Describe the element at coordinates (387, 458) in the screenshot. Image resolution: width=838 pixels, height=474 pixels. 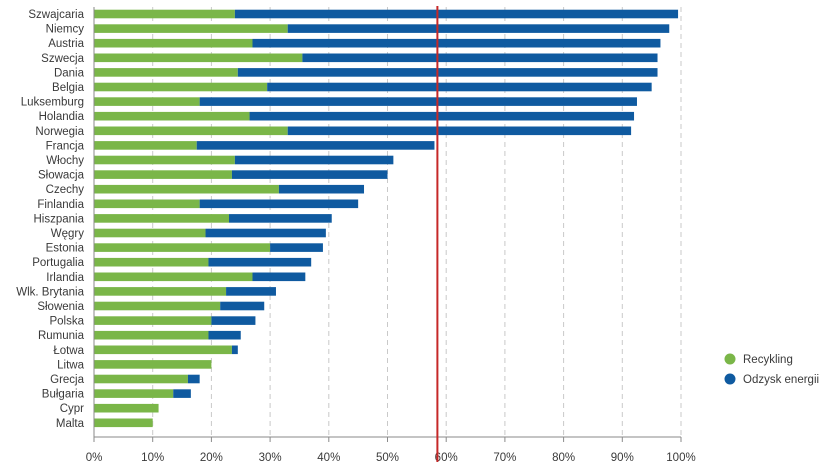
I see `x-tick-label: 50%` at that location.